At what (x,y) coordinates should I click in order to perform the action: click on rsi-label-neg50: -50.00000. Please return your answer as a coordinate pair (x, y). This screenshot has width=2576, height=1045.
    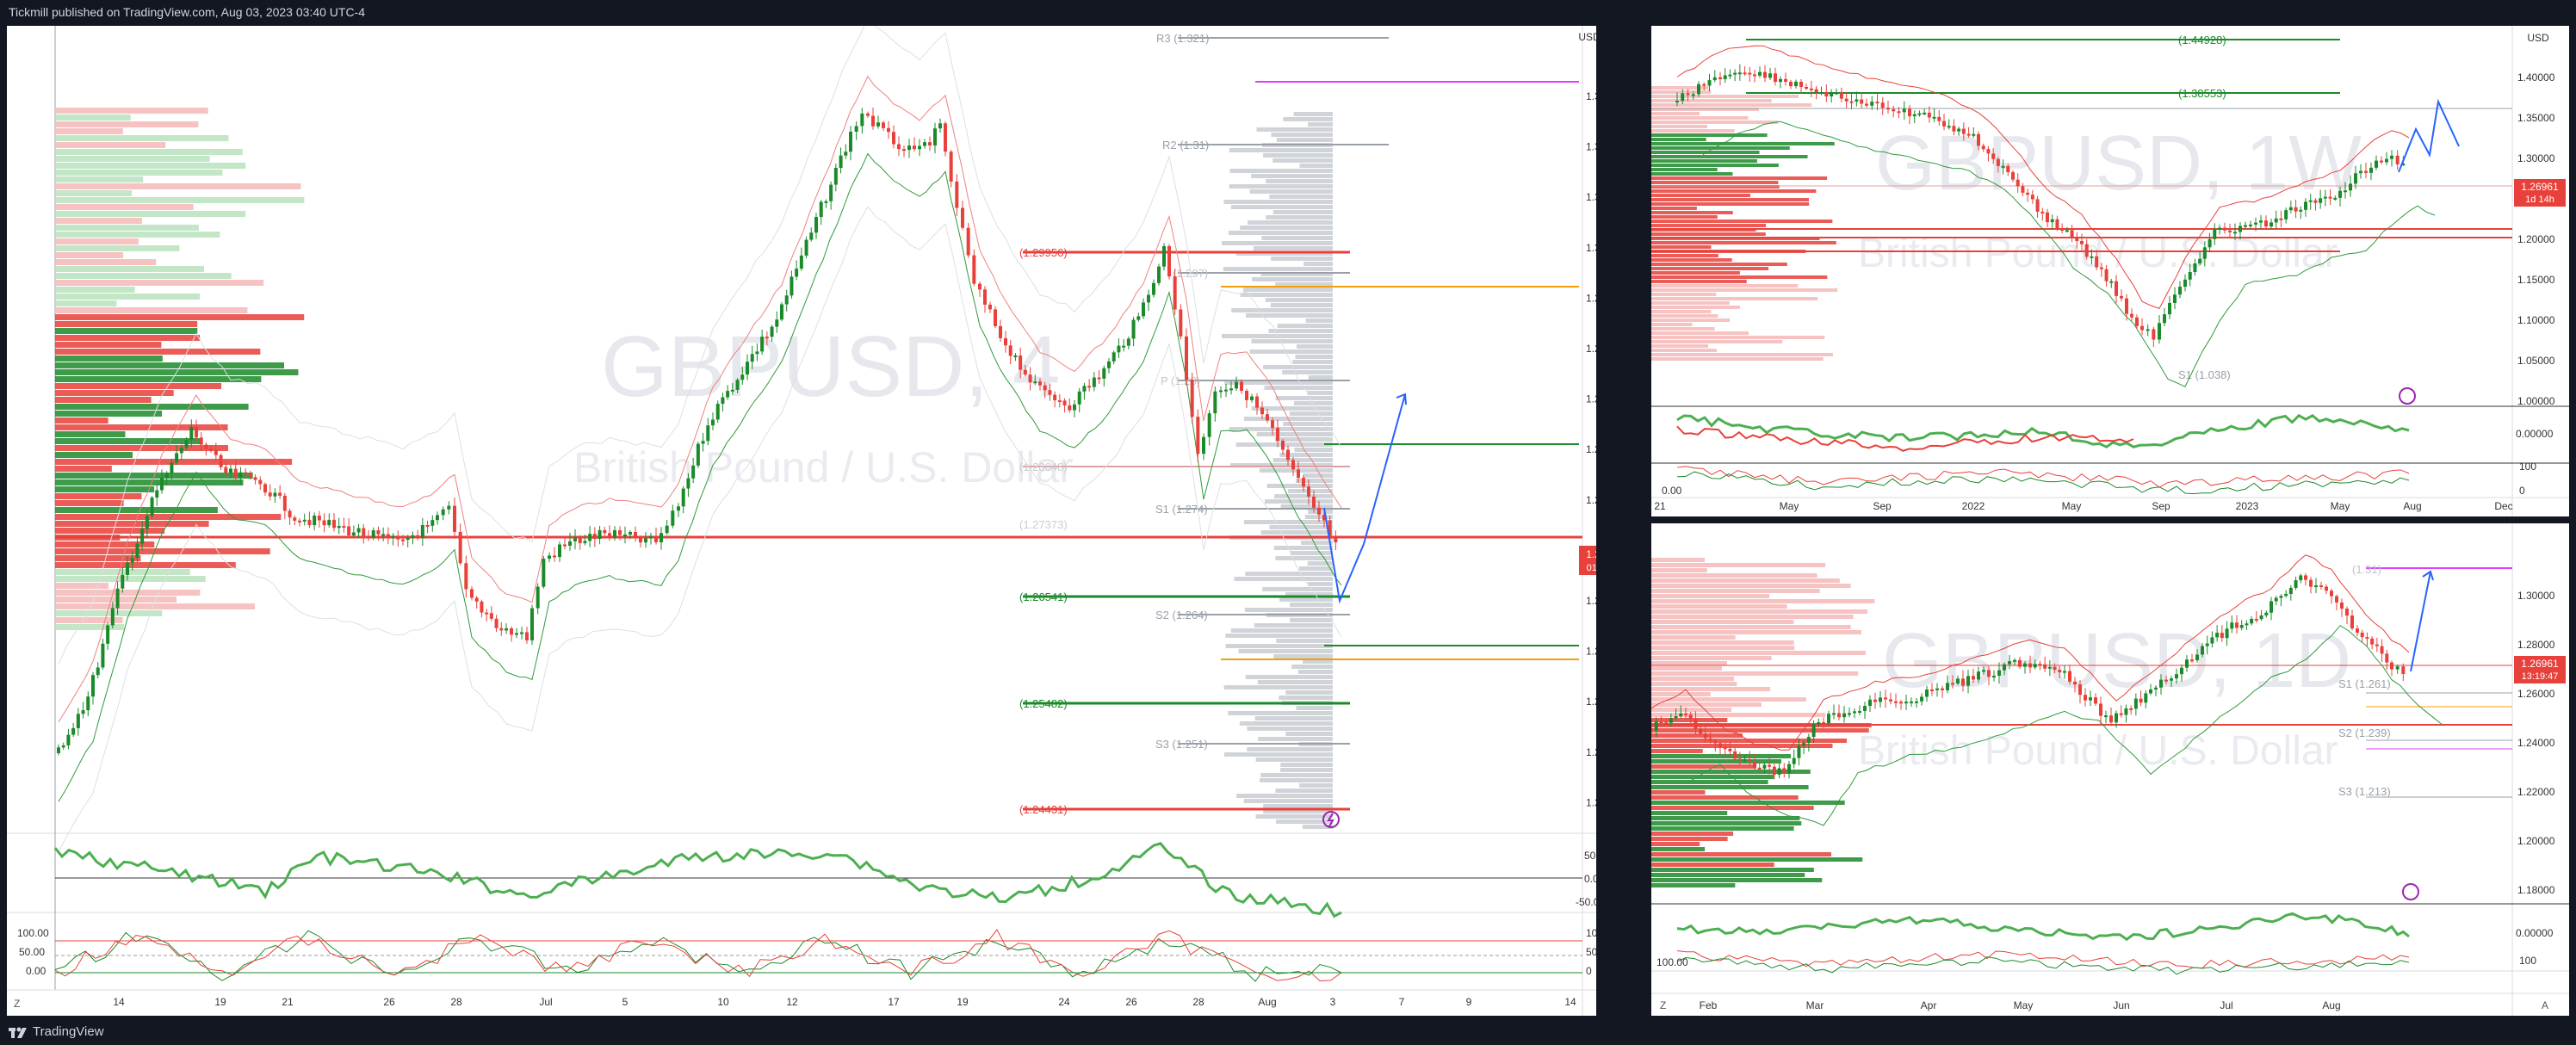
    Looking at the image, I should click on (1586, 902).